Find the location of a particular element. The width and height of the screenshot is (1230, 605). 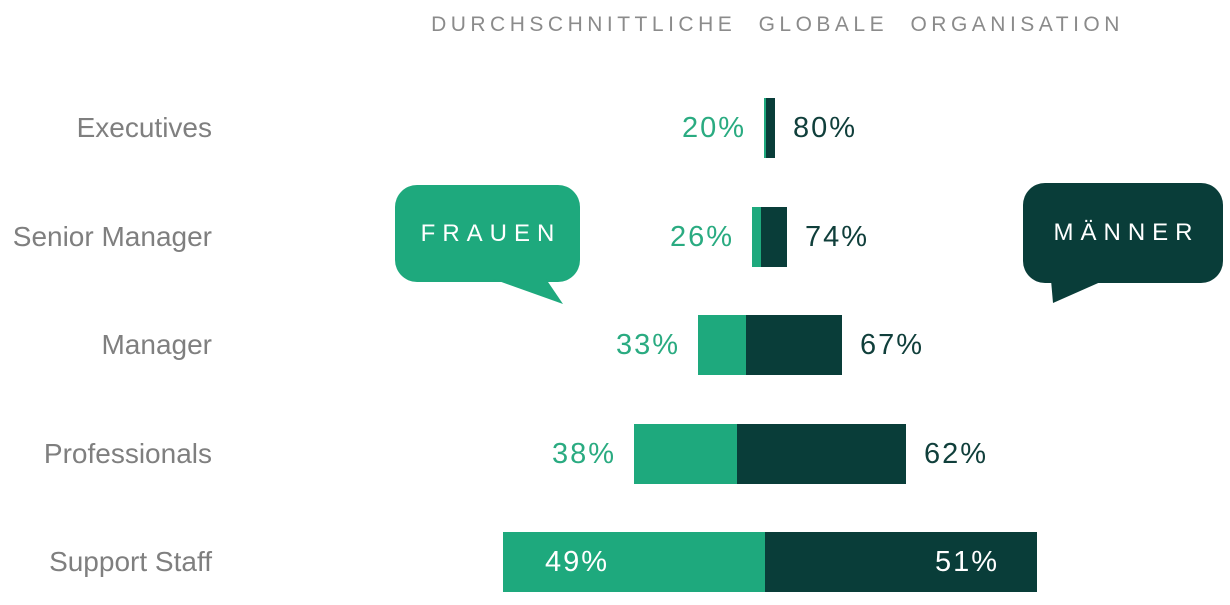

bar-executives is located at coordinates (769, 128).